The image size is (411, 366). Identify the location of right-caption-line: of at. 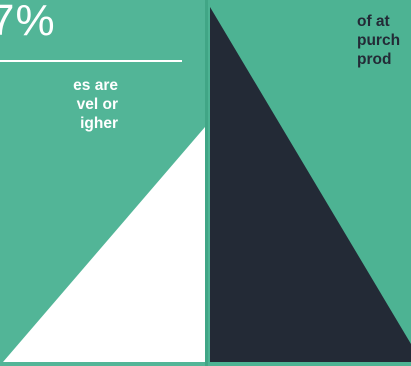
(373, 21).